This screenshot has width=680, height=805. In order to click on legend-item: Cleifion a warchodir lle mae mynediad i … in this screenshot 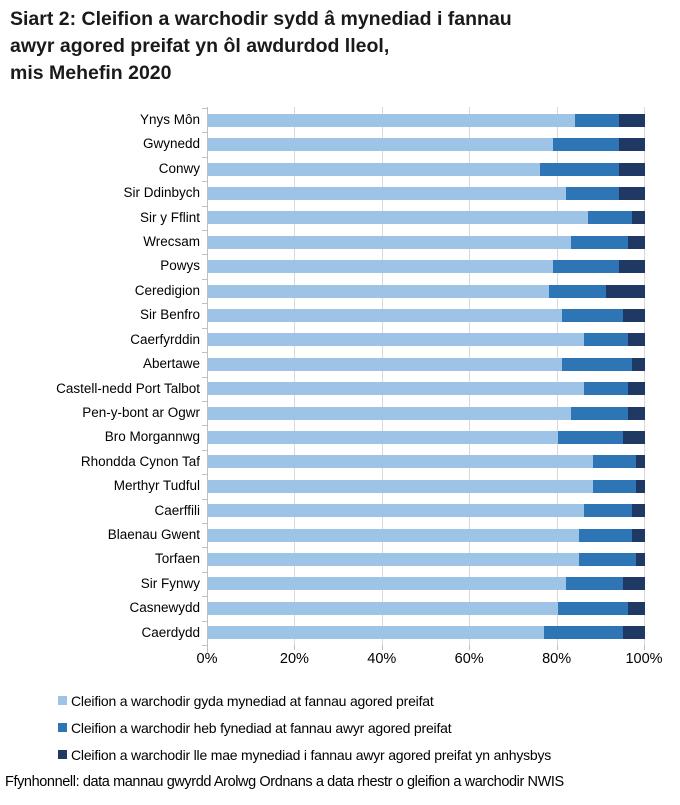, I will do `click(368, 754)`.